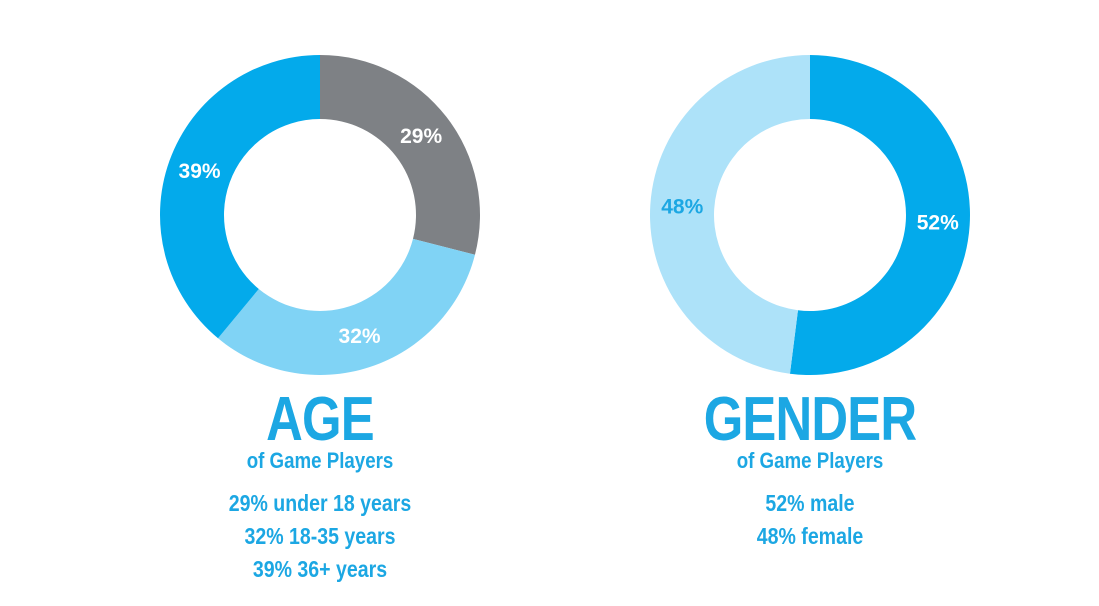 The height and width of the screenshot is (606, 1099). What do you see at coordinates (400, 155) in the screenshot?
I see `age-slice-under-18-years` at bounding box center [400, 155].